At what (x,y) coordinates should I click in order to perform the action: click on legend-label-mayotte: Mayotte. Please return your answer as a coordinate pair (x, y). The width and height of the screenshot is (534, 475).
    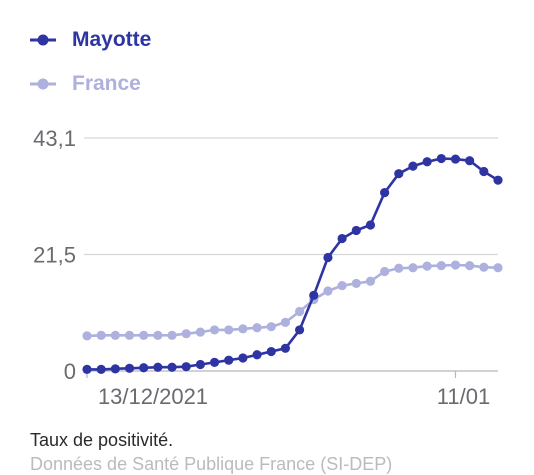
    Looking at the image, I should click on (112, 39).